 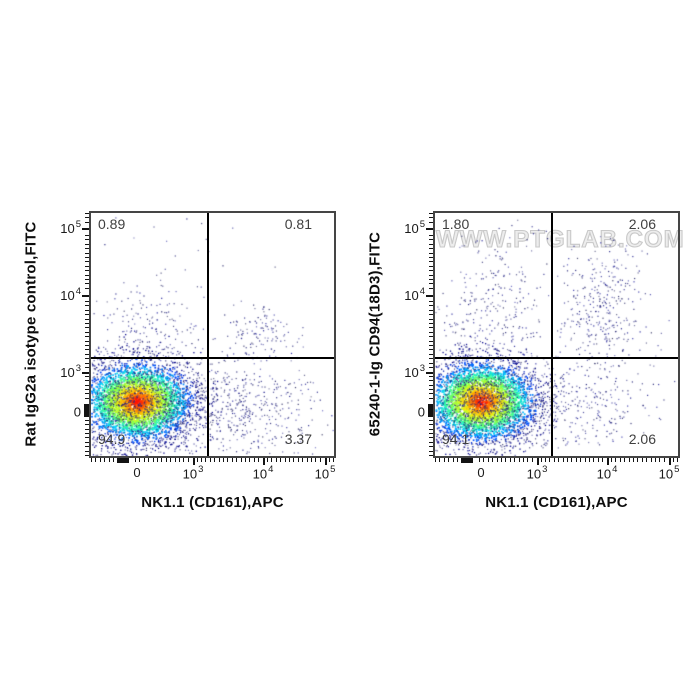 What do you see at coordinates (112, 224) in the screenshot?
I see `quadrant-stat-upper-left: 0.89` at bounding box center [112, 224].